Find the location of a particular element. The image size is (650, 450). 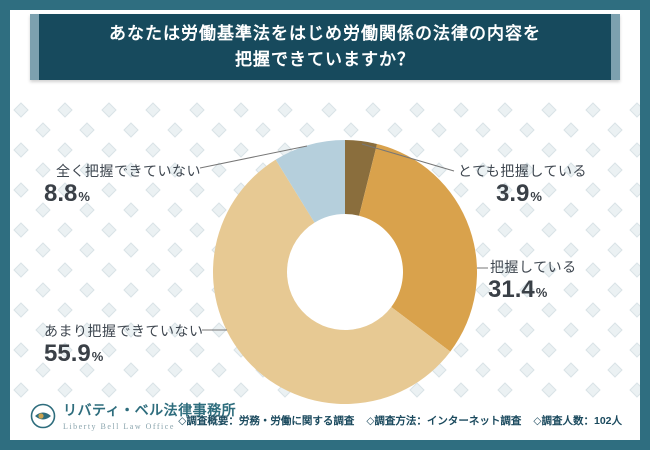

leader-line-very is located at coordinates (408, 157).